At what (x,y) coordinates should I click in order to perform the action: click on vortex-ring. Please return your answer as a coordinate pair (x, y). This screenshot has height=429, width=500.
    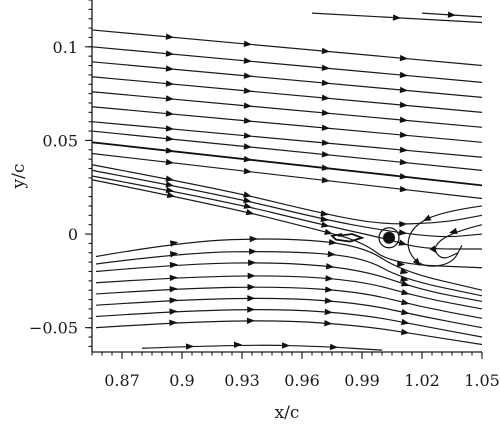
    Looking at the image, I should click on (389, 238).